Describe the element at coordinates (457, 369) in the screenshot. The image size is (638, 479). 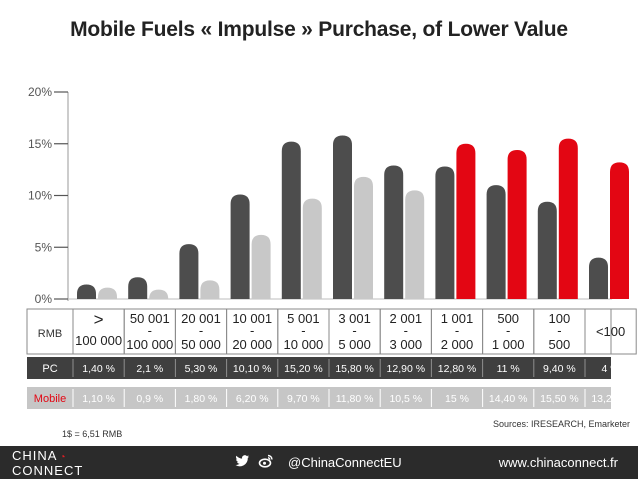
I see `pc-value-label: 12,80 %` at that location.